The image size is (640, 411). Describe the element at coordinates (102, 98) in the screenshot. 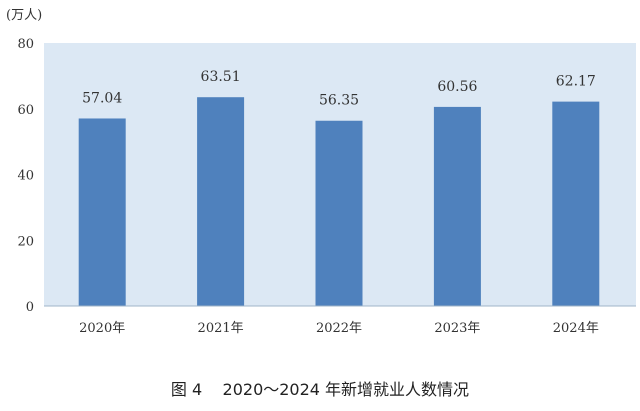

I see `bar-value-label: 57.04` at that location.